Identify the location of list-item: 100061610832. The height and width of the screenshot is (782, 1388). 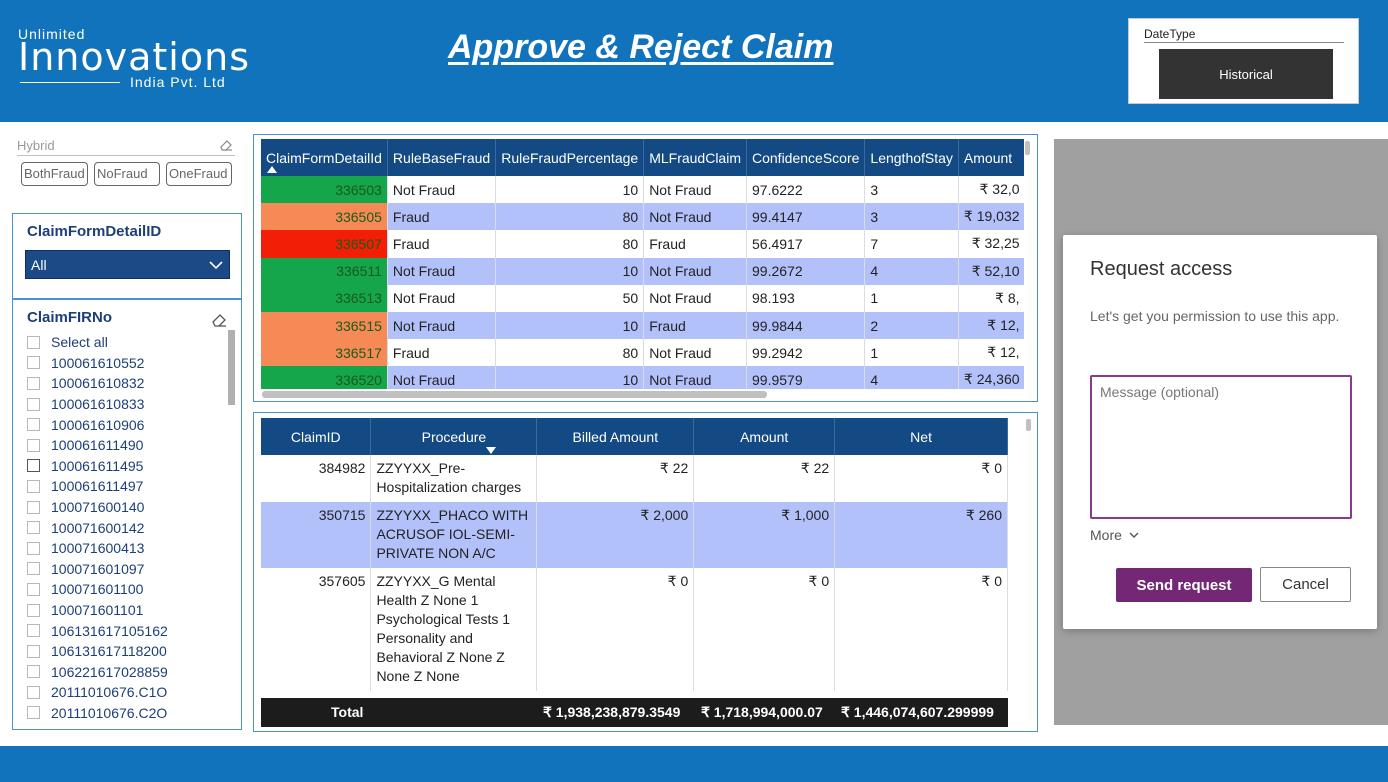
(127, 383).